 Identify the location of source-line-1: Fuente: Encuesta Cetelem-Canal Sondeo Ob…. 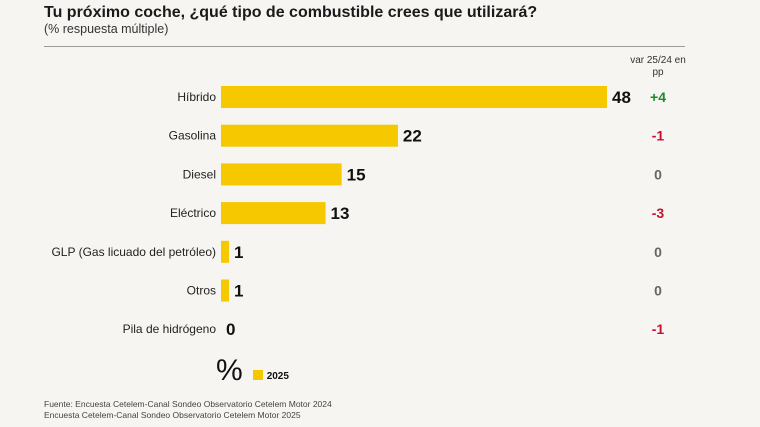
(188, 404).